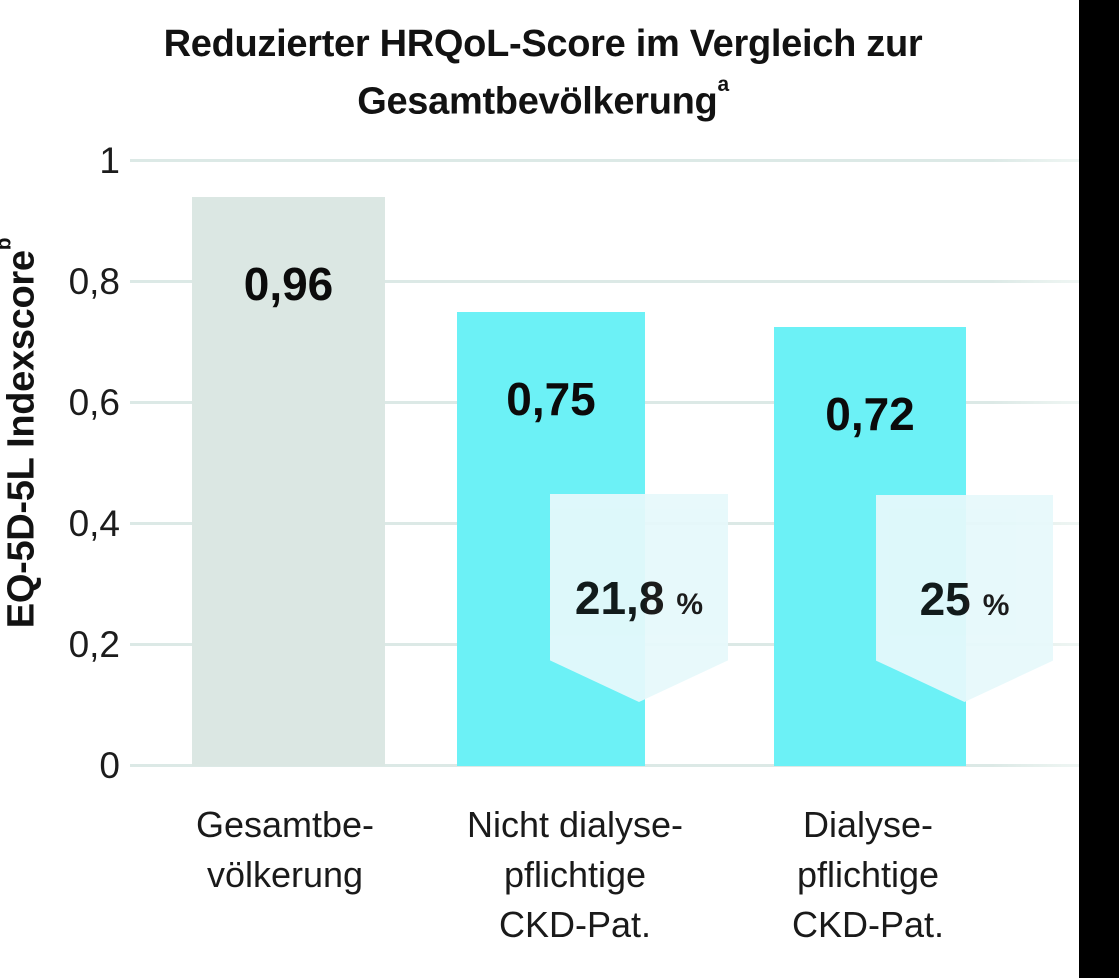 The image size is (1119, 978). Describe the element at coordinates (945, 598) in the screenshot. I see `badge-number: 25` at that location.